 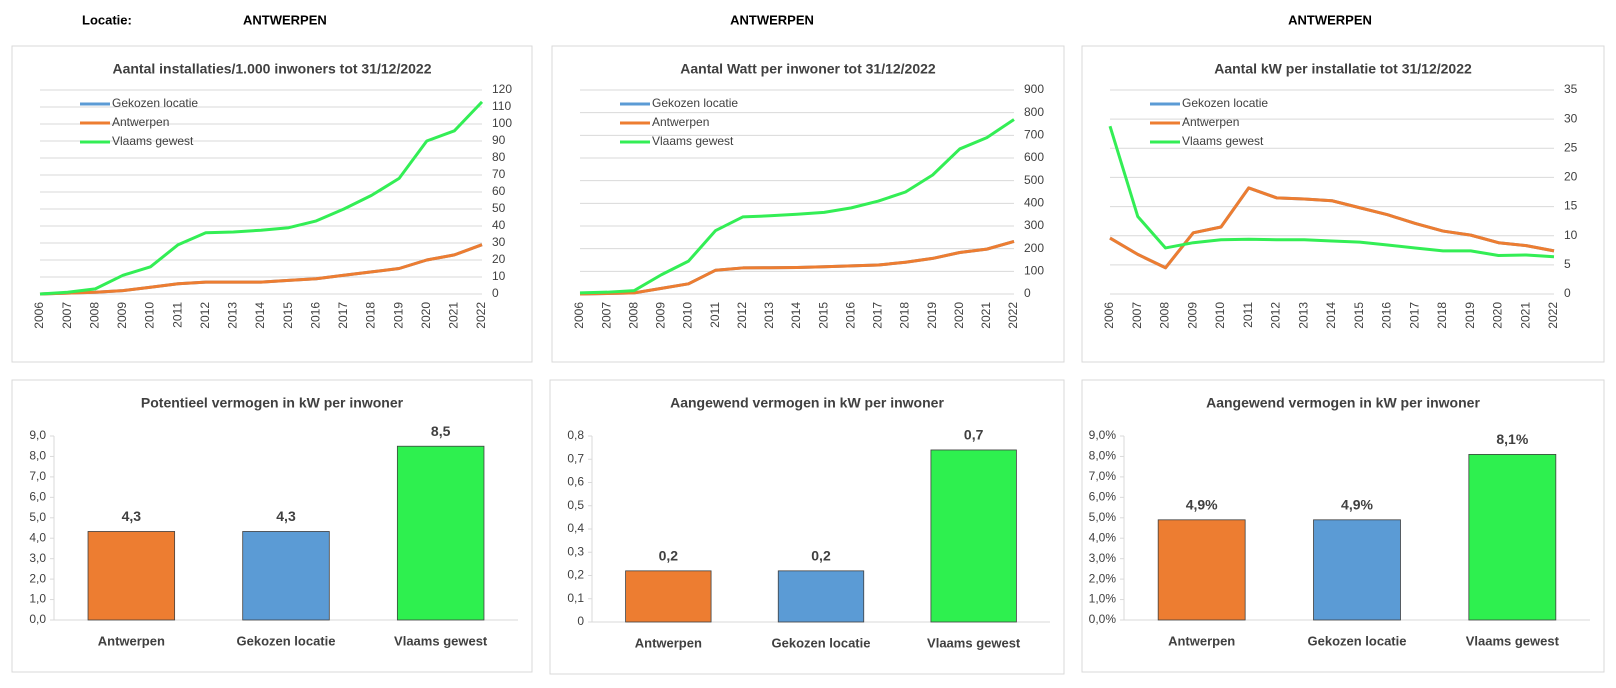 What do you see at coordinates (37, 578) in the screenshot?
I see `y-tick-label: 2,0` at bounding box center [37, 578].